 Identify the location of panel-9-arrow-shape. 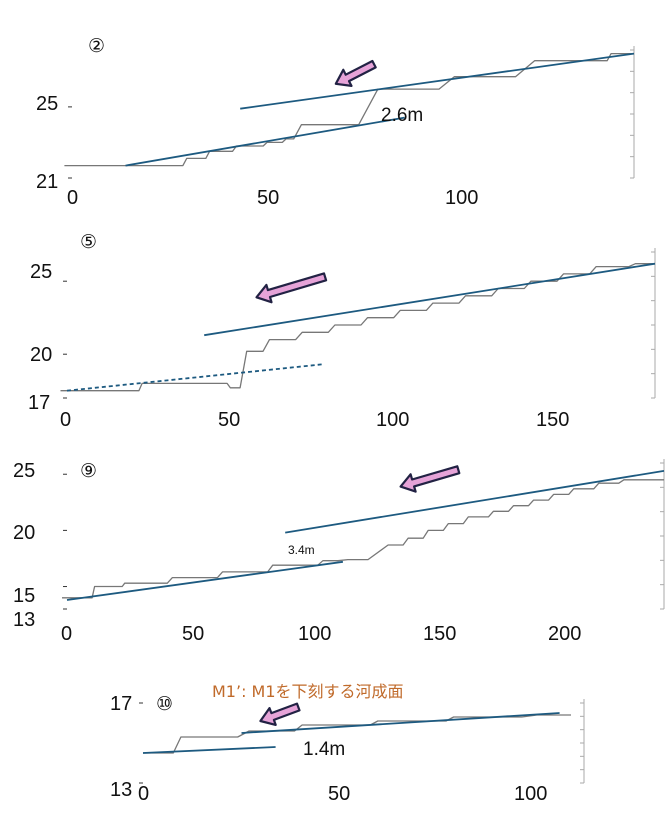
(430, 479).